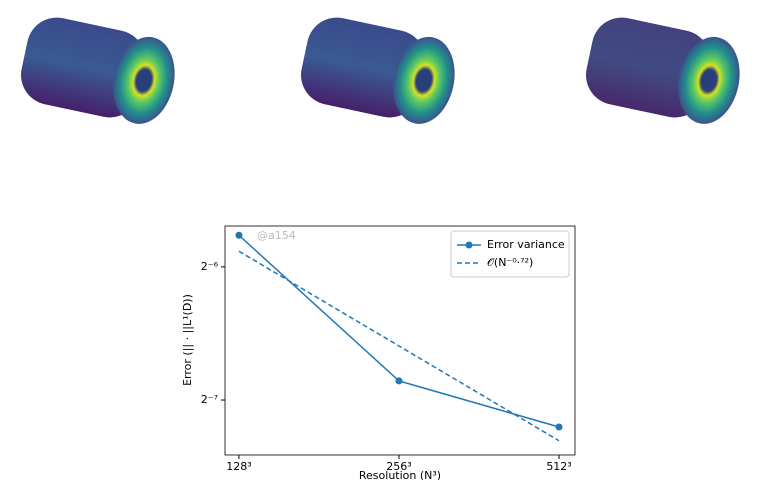  What do you see at coordinates (558, 466) in the screenshot?
I see `x-tick-label: 512³` at bounding box center [558, 466].